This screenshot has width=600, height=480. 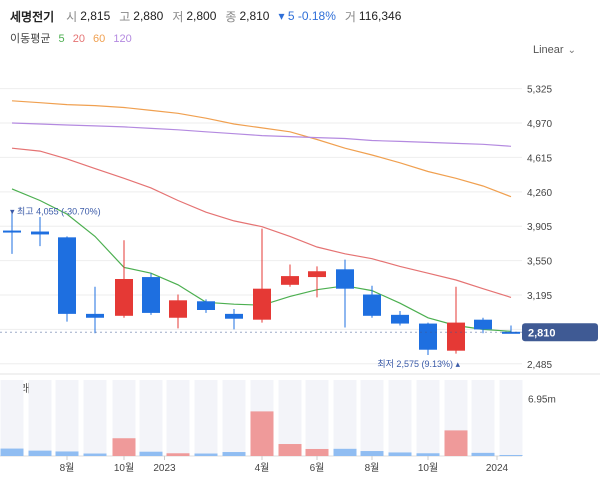 What do you see at coordinates (178, 16) in the screenshot?
I see `low-label: 저` at bounding box center [178, 16].